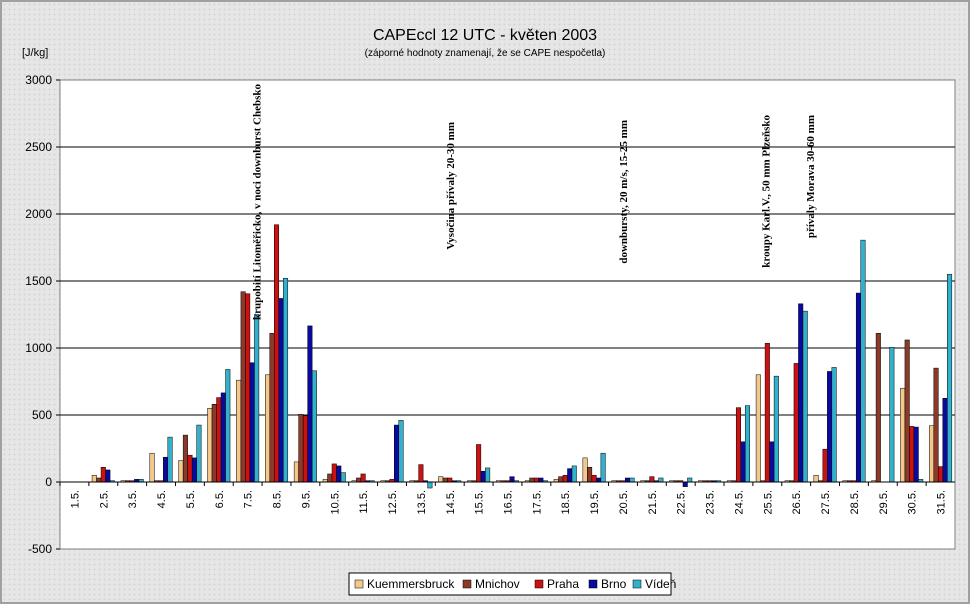  I want to click on x-tick-label: 21.5., so click(653, 502).